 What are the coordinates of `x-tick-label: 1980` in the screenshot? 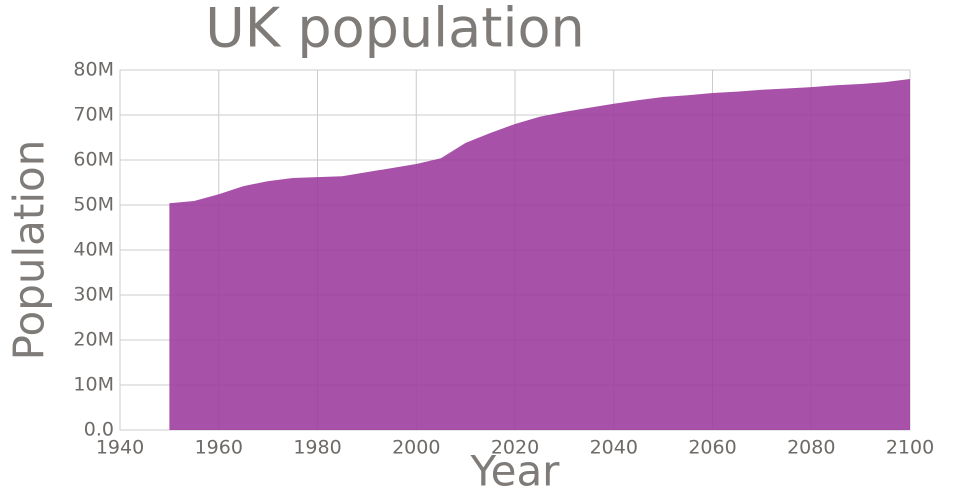 It's located at (317, 448).